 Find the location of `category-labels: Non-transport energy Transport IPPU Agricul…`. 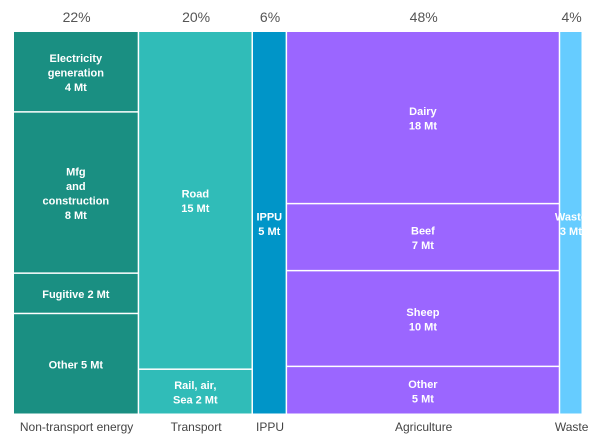

category-labels: Non-transport energy Transport IPPU Agricul… is located at coordinates (304, 427).